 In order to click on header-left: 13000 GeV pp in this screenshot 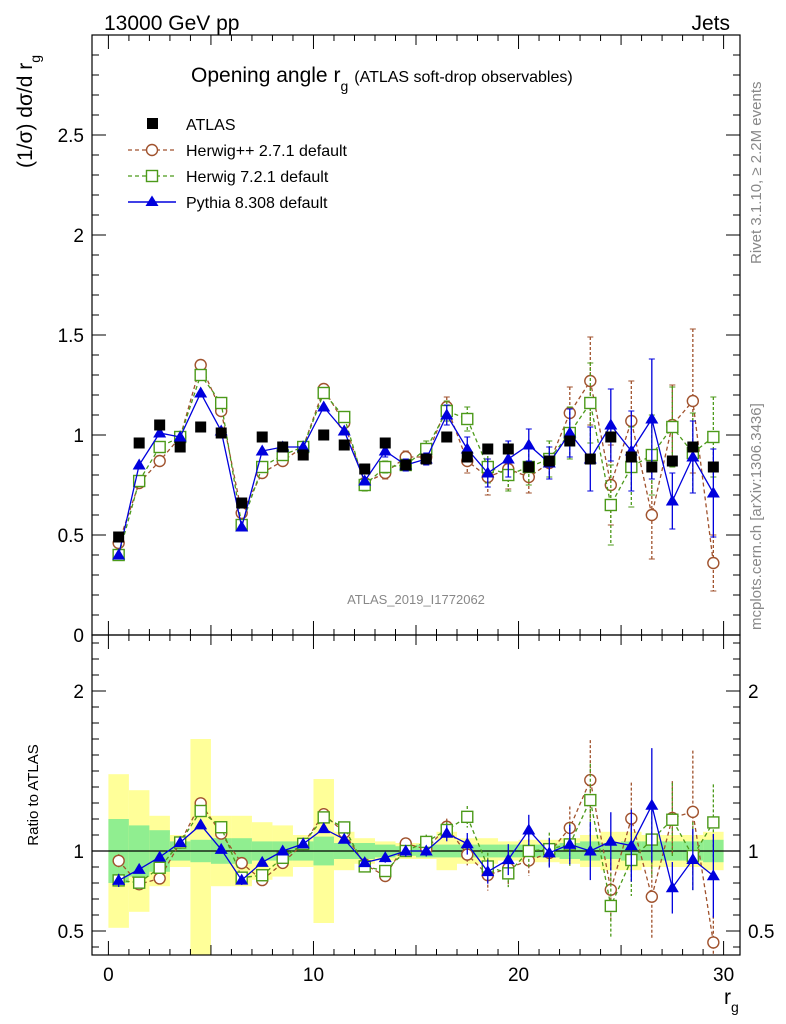, I will do `click(171, 23)`.